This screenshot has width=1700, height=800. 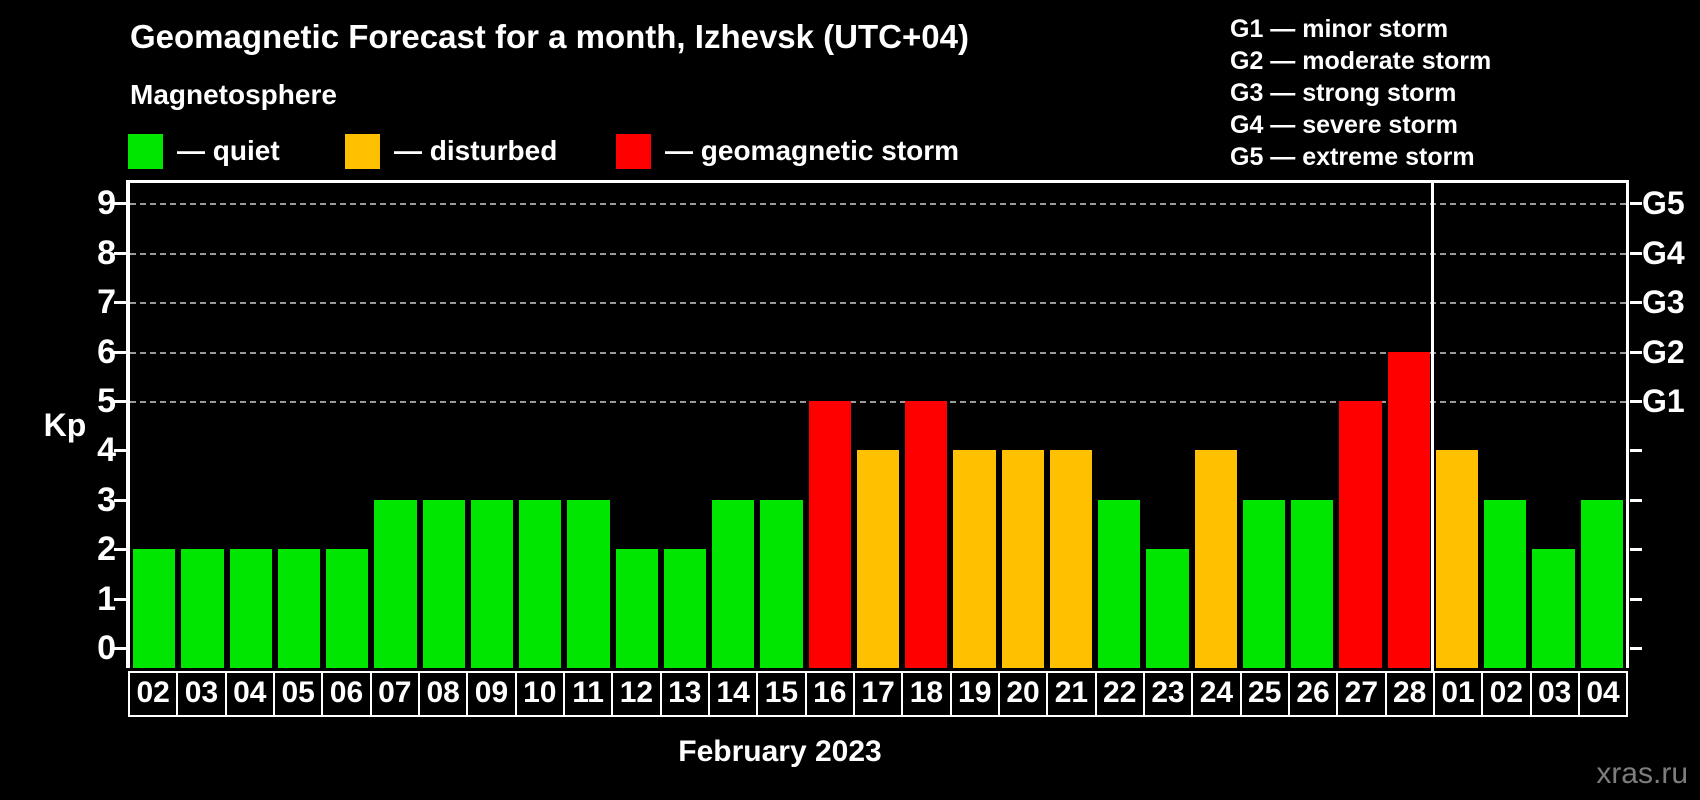 I want to click on y-axis-title: Kp, so click(x=65, y=425).